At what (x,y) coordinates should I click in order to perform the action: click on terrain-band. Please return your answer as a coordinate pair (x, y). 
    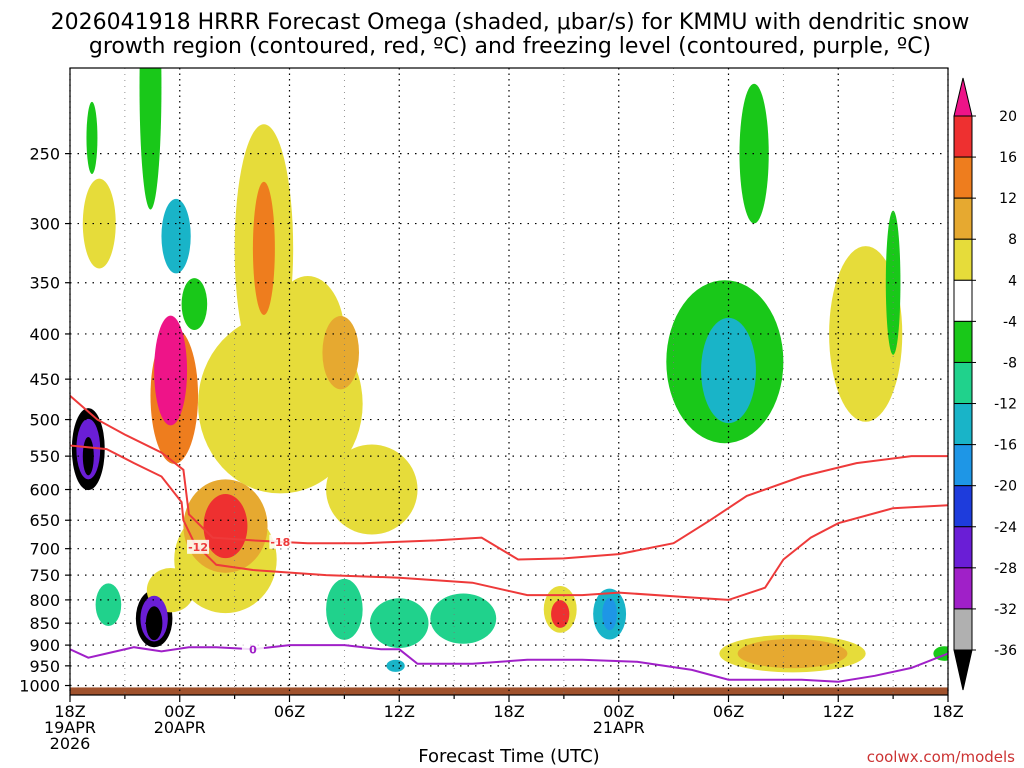
    Looking at the image, I should click on (509, 691).